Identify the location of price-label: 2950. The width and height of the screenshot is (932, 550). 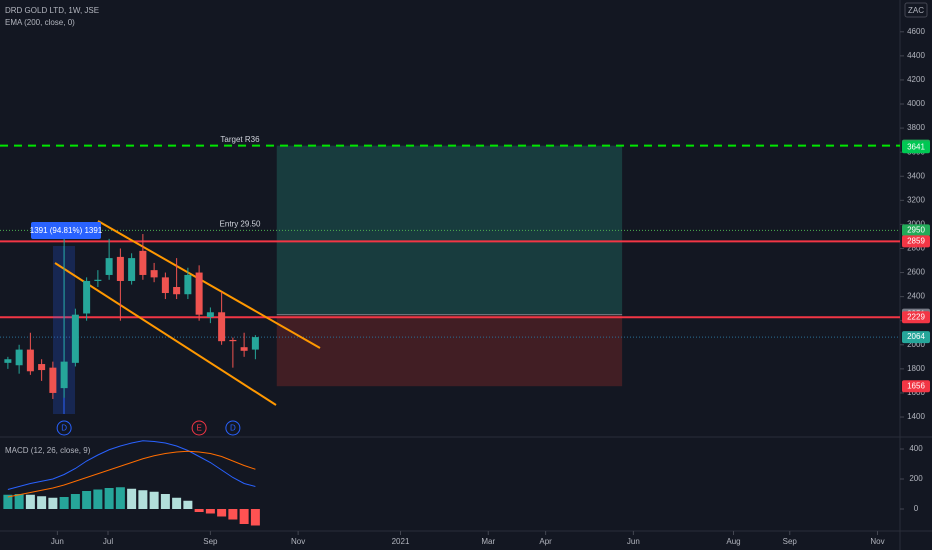
(916, 230).